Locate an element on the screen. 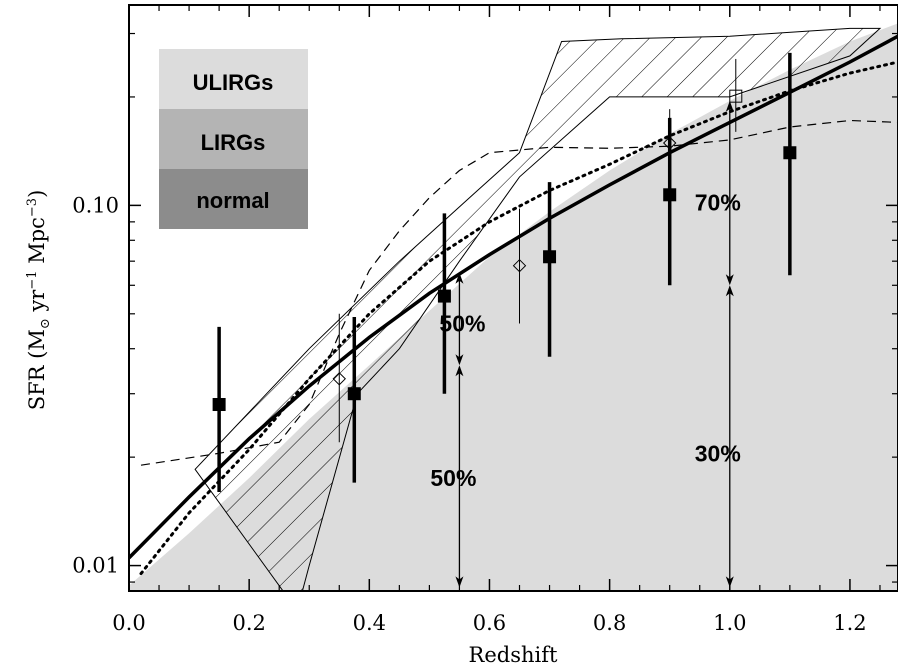 The height and width of the screenshot is (669, 898). fraction-label: 70% is located at coordinates (718, 202).